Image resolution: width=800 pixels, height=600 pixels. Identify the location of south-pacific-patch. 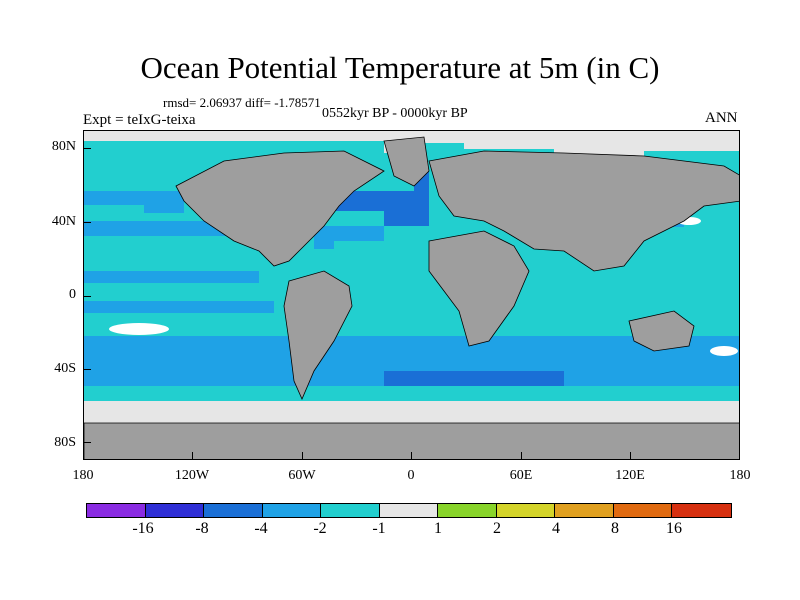
(139, 329).